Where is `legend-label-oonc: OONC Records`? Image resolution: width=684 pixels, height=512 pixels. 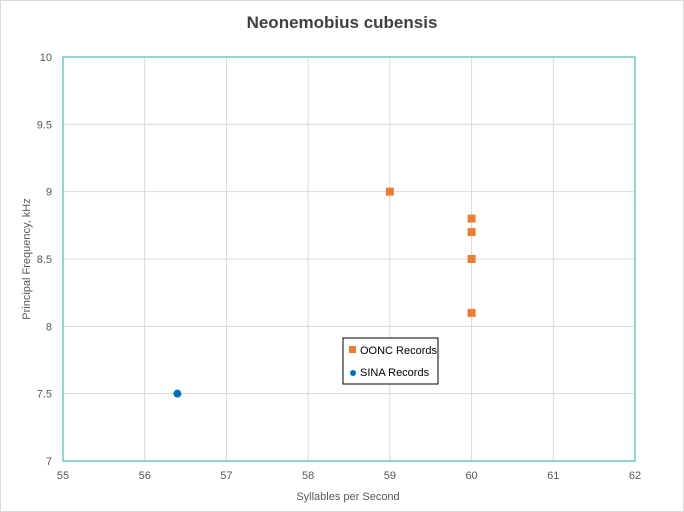
legend-label-oonc: OONC Records is located at coordinates (399, 351).